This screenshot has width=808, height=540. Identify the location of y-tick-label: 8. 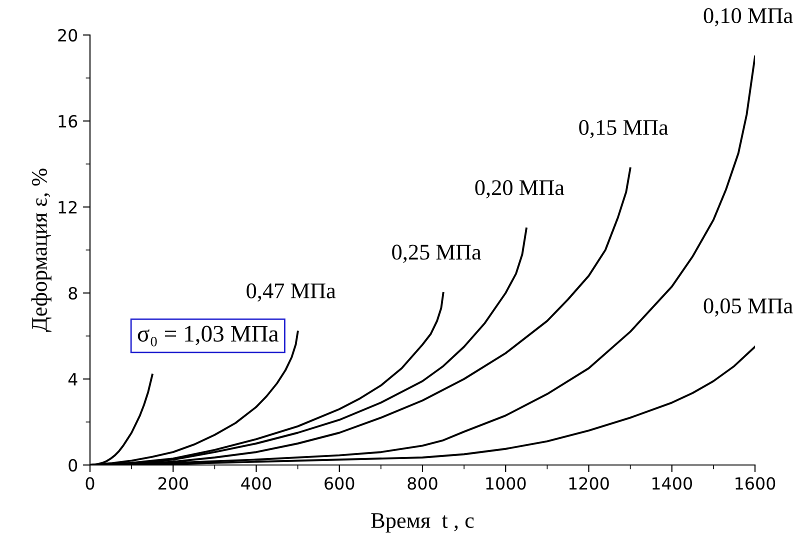
(73, 293).